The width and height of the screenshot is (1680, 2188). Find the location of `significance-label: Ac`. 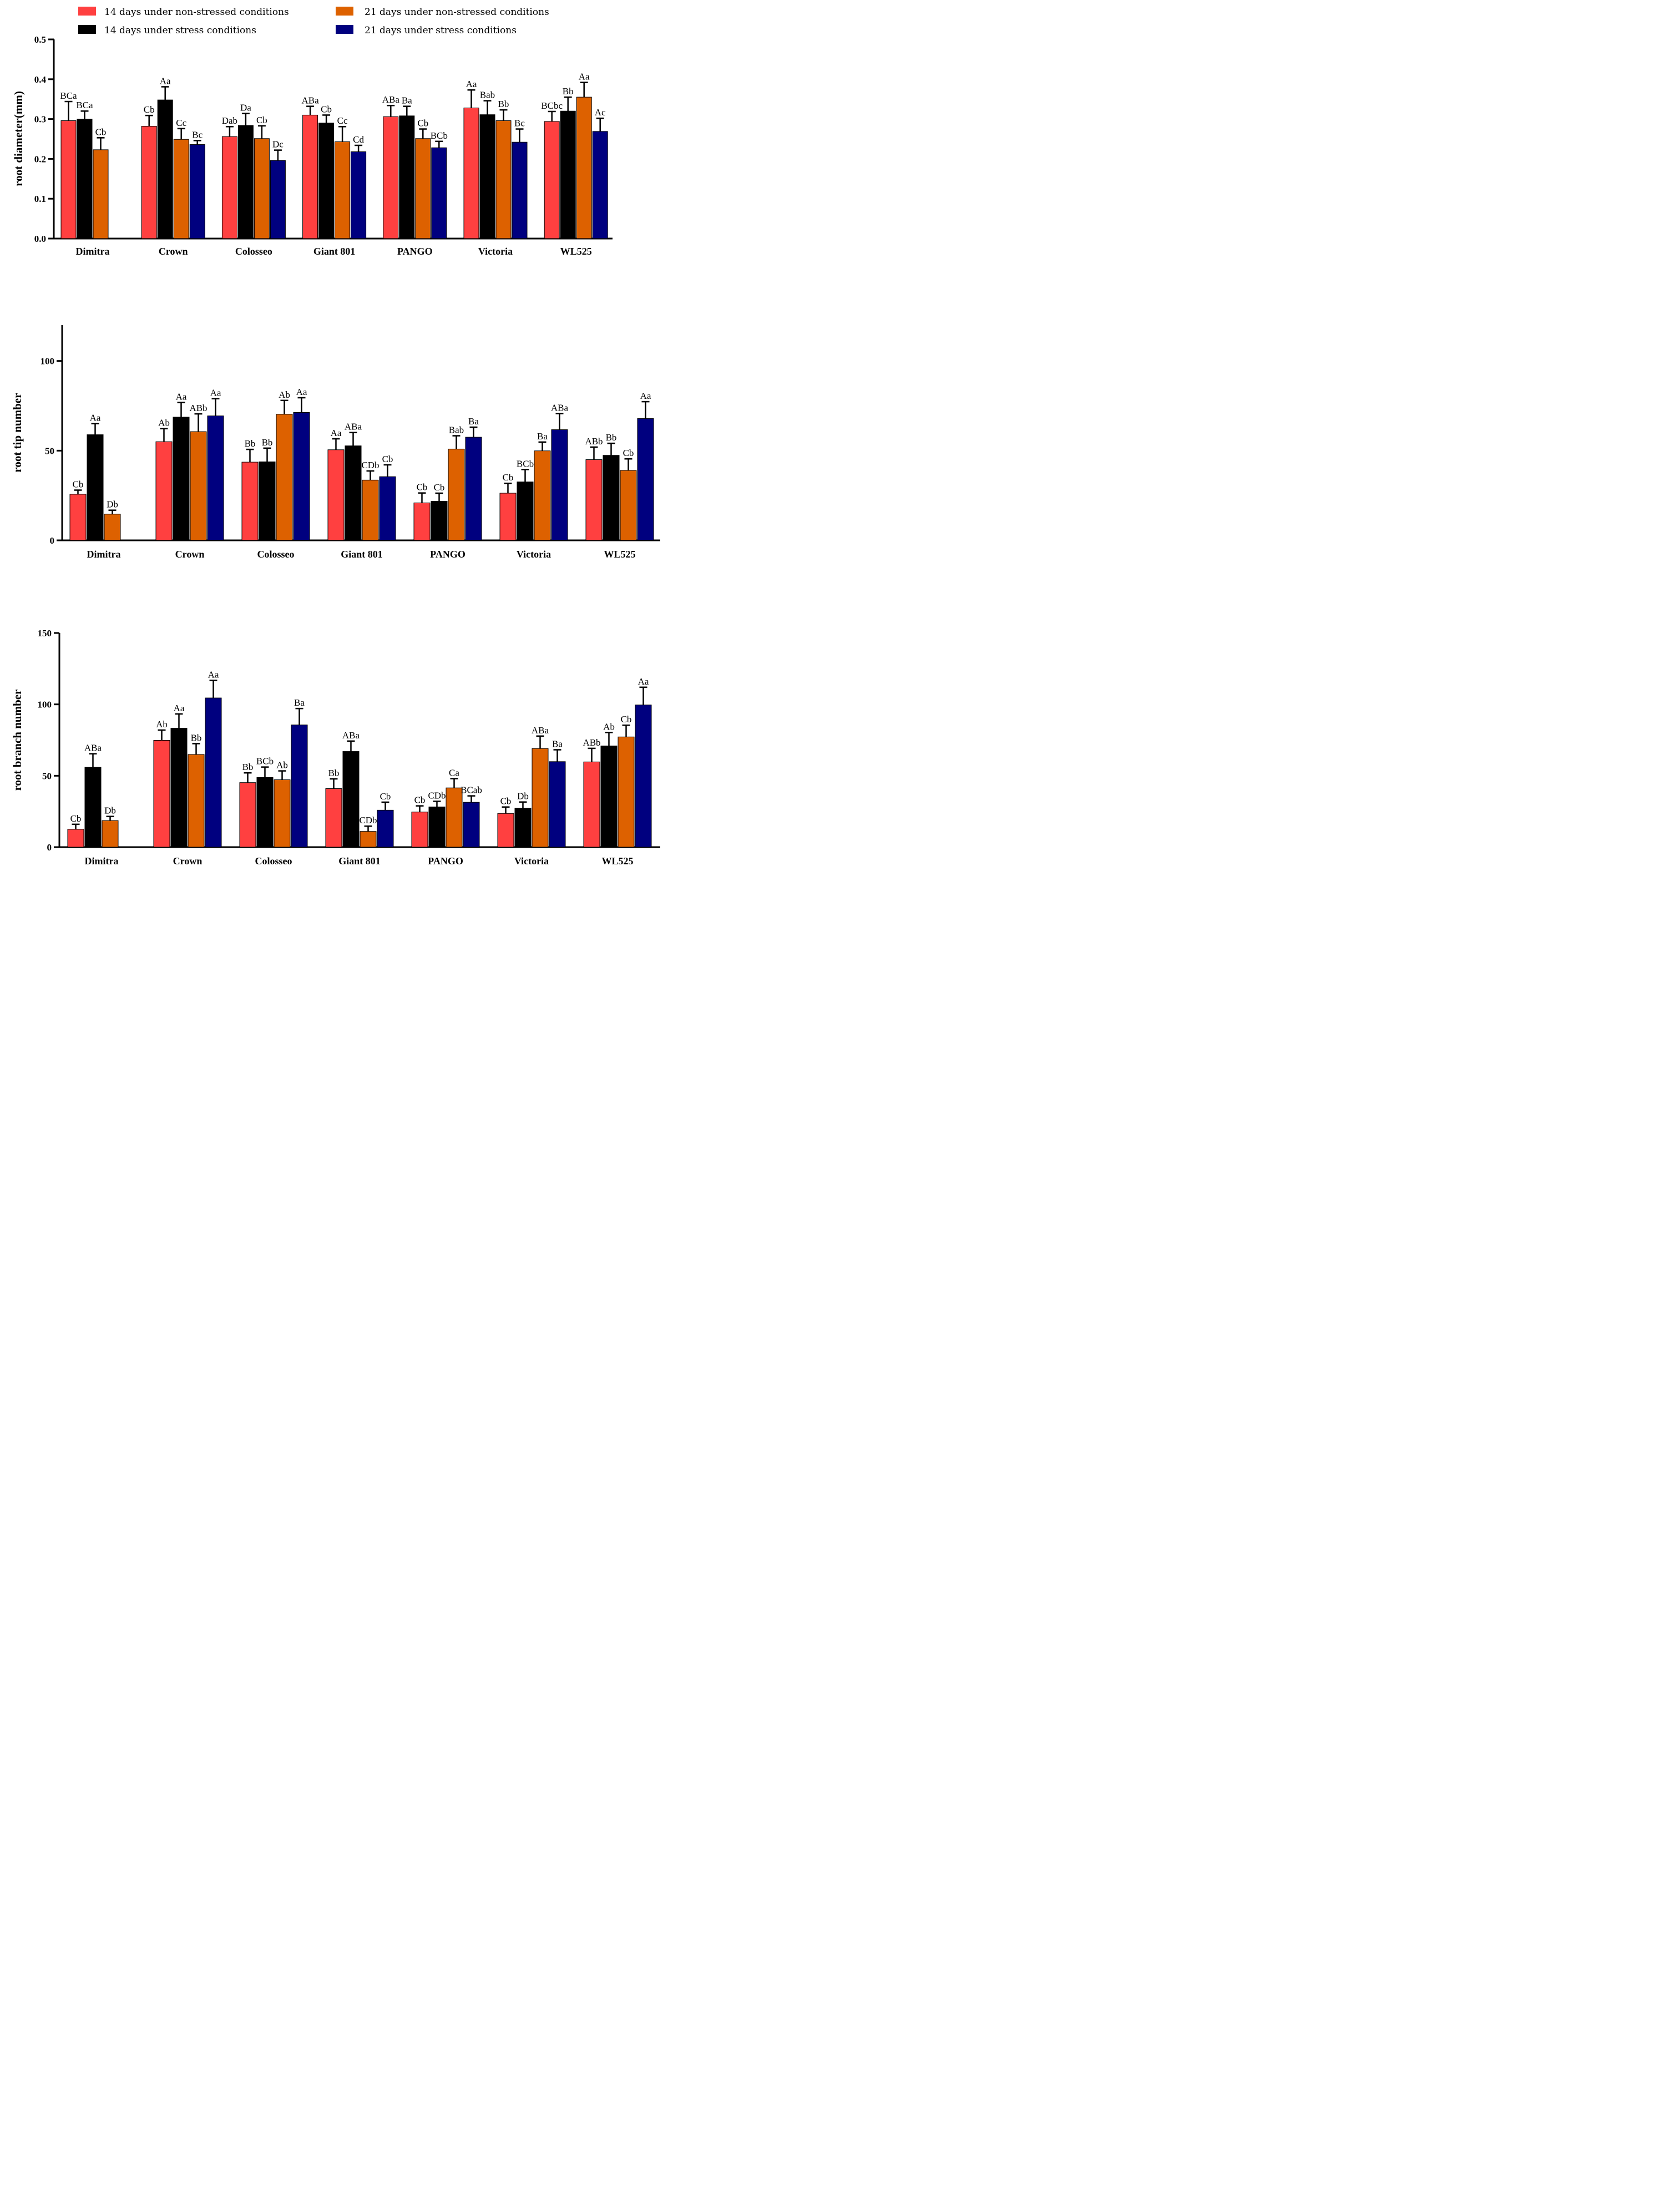

significance-label: Ac is located at coordinates (600, 112).